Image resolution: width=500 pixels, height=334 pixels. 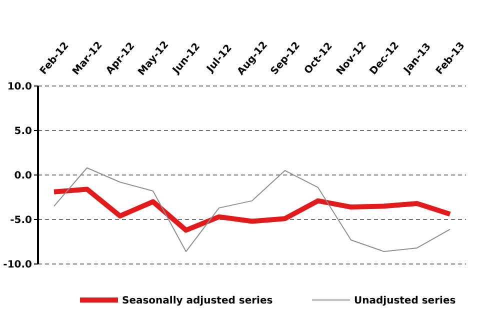 What do you see at coordinates (17, 265) in the screenshot?
I see `y-tick-label: -10.0` at bounding box center [17, 265].